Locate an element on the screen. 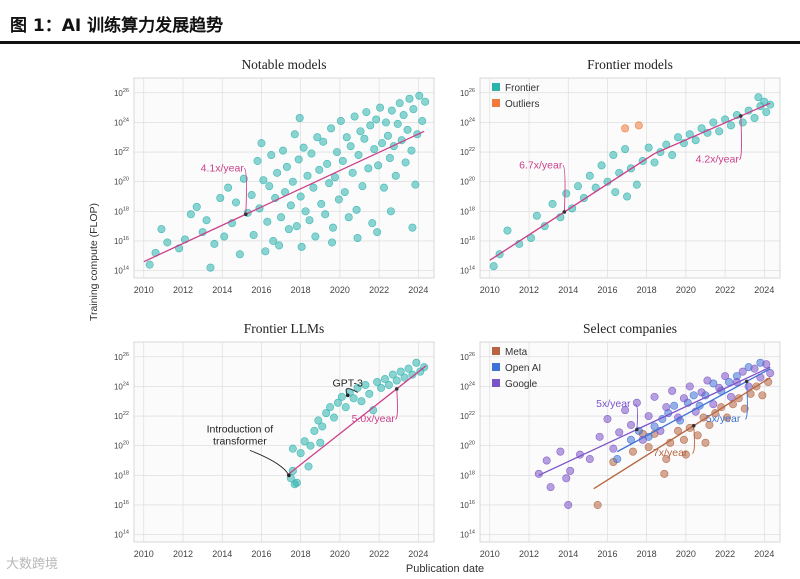  x-tick-label: 2022 is located at coordinates (379, 554).